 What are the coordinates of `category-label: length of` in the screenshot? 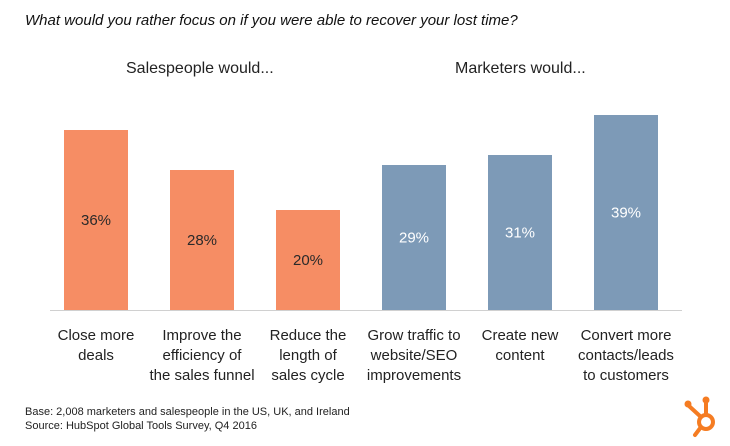 It's located at (308, 355).